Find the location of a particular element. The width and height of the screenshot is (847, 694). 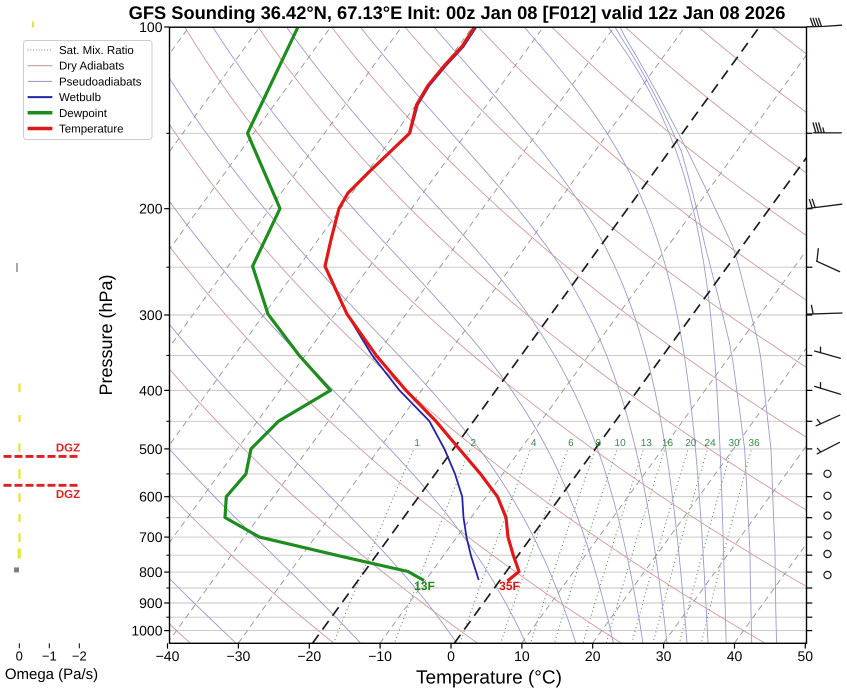

svg-text: Omega (Pa/s) is located at coordinates (51, 674).